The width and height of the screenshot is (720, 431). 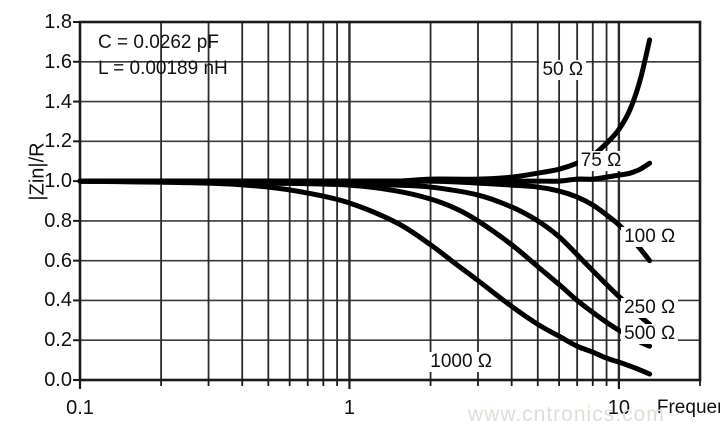 What do you see at coordinates (650, 236) in the screenshot?
I see `series-label-100ohm: 100 Ω` at bounding box center [650, 236].